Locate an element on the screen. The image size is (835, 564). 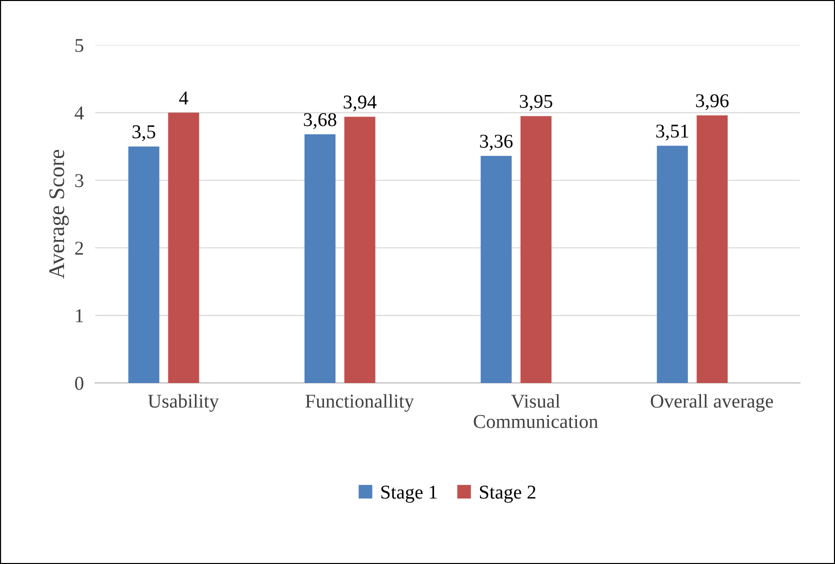
y-tick-label: 1 is located at coordinates (79, 315).